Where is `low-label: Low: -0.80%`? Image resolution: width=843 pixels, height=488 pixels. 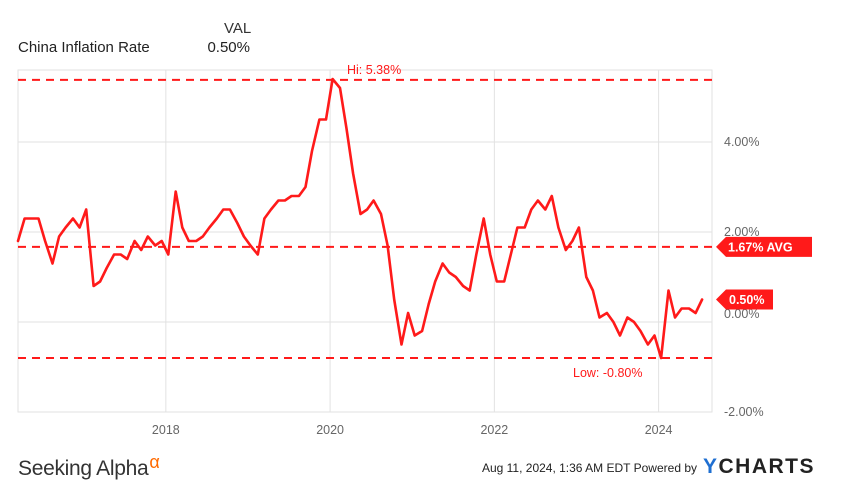
low-label: Low: -0.80% is located at coordinates (607, 373).